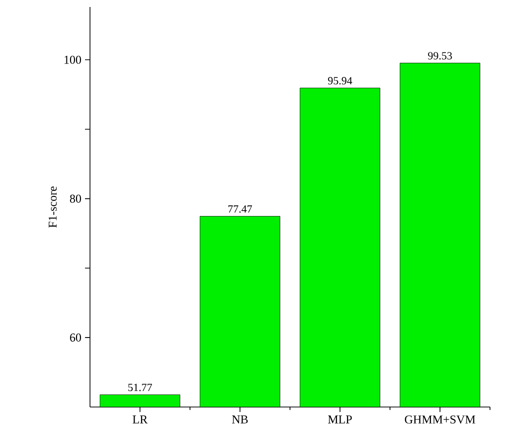 The height and width of the screenshot is (443, 509). Describe the element at coordinates (52, 207) in the screenshot. I see `y-axis-title: F1-score` at that location.